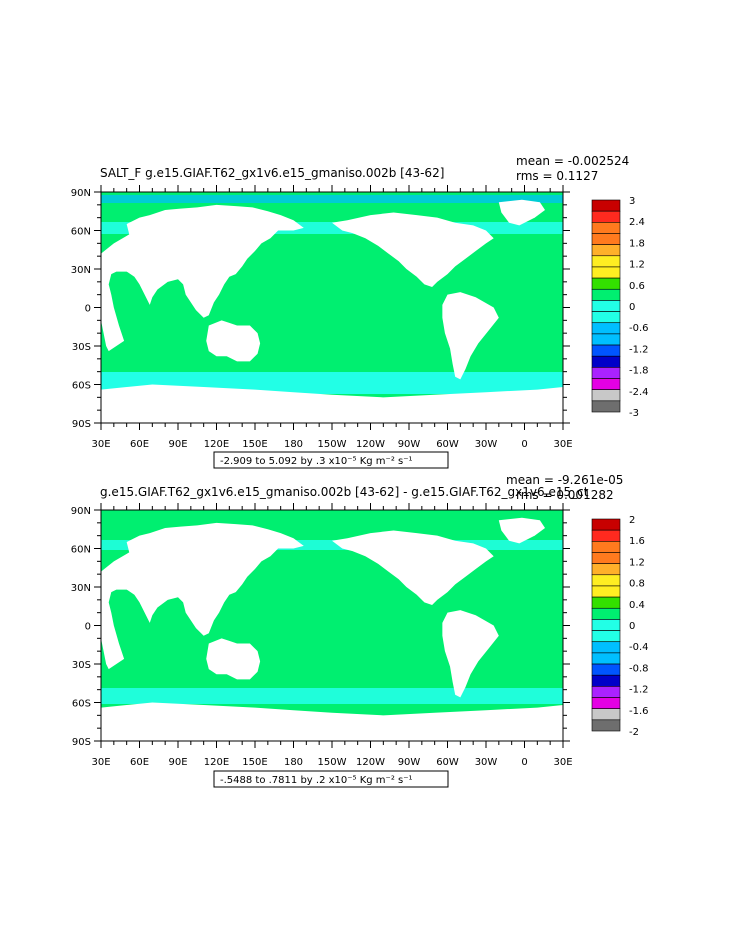 The width and height of the screenshot is (733, 949). I want to click on xtick-label: 180, so click(293, 762).